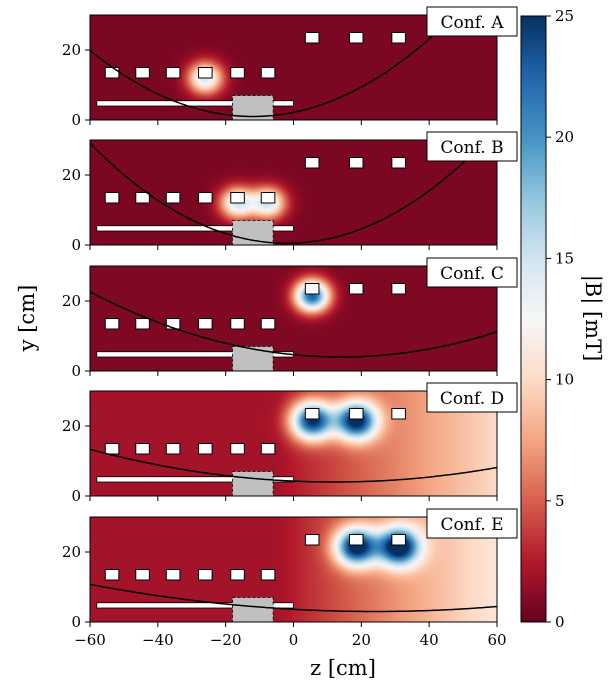 Image resolution: width=614 pixels, height=688 pixels. Describe the element at coordinates (533, 319) in the screenshot. I see `colorbar-gradient` at that location.